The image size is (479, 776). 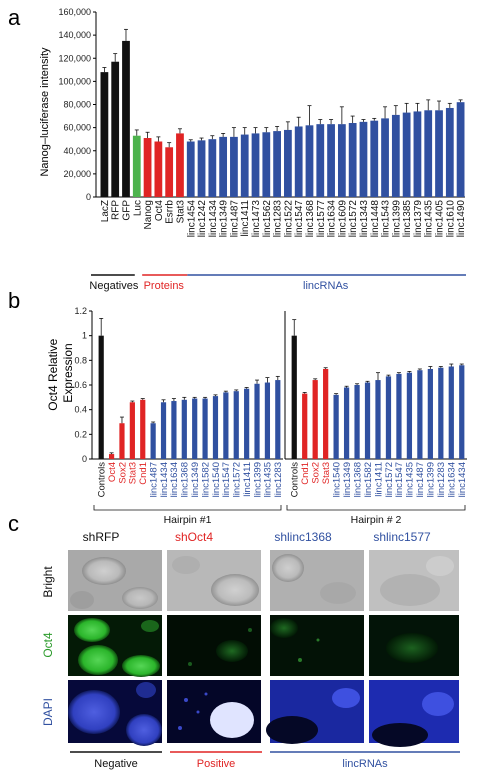 I want to click on chart-a-category-label: linc1283, so click(x=278, y=219).